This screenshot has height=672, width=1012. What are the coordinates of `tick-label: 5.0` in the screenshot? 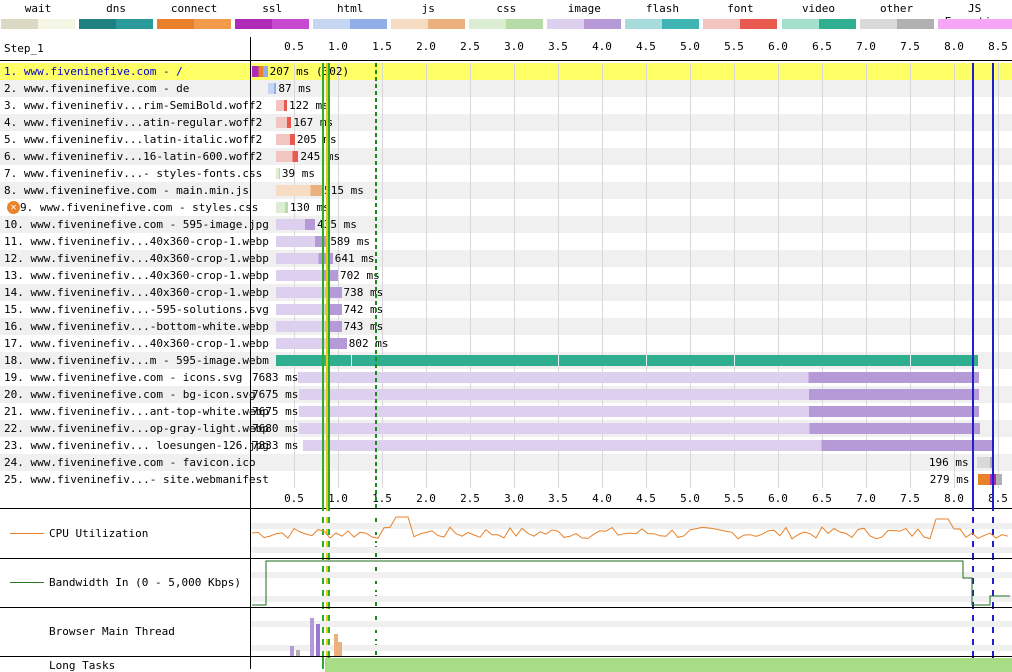 It's located at (690, 498).